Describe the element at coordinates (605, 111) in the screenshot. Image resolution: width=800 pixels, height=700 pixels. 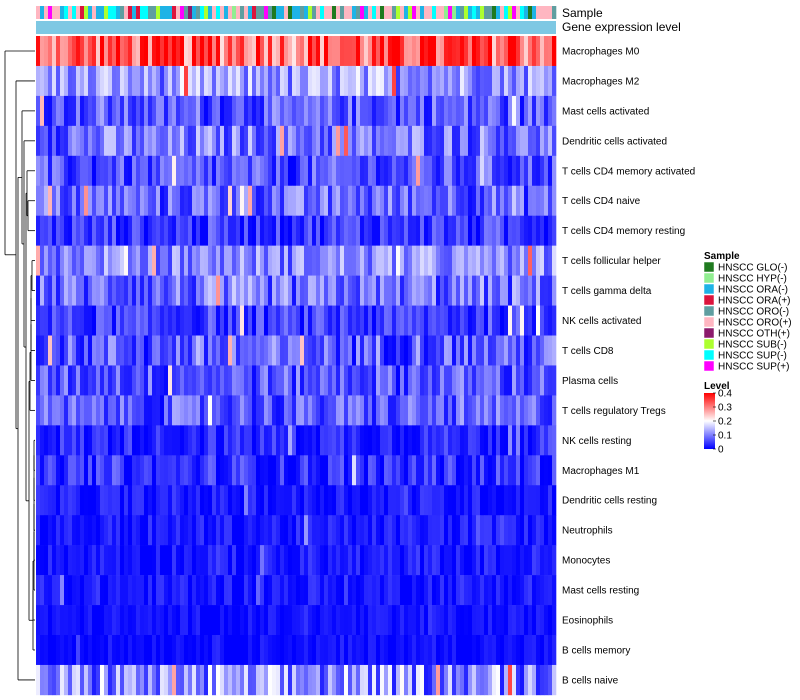
I see `row-label: Mast cells activated` at that location.